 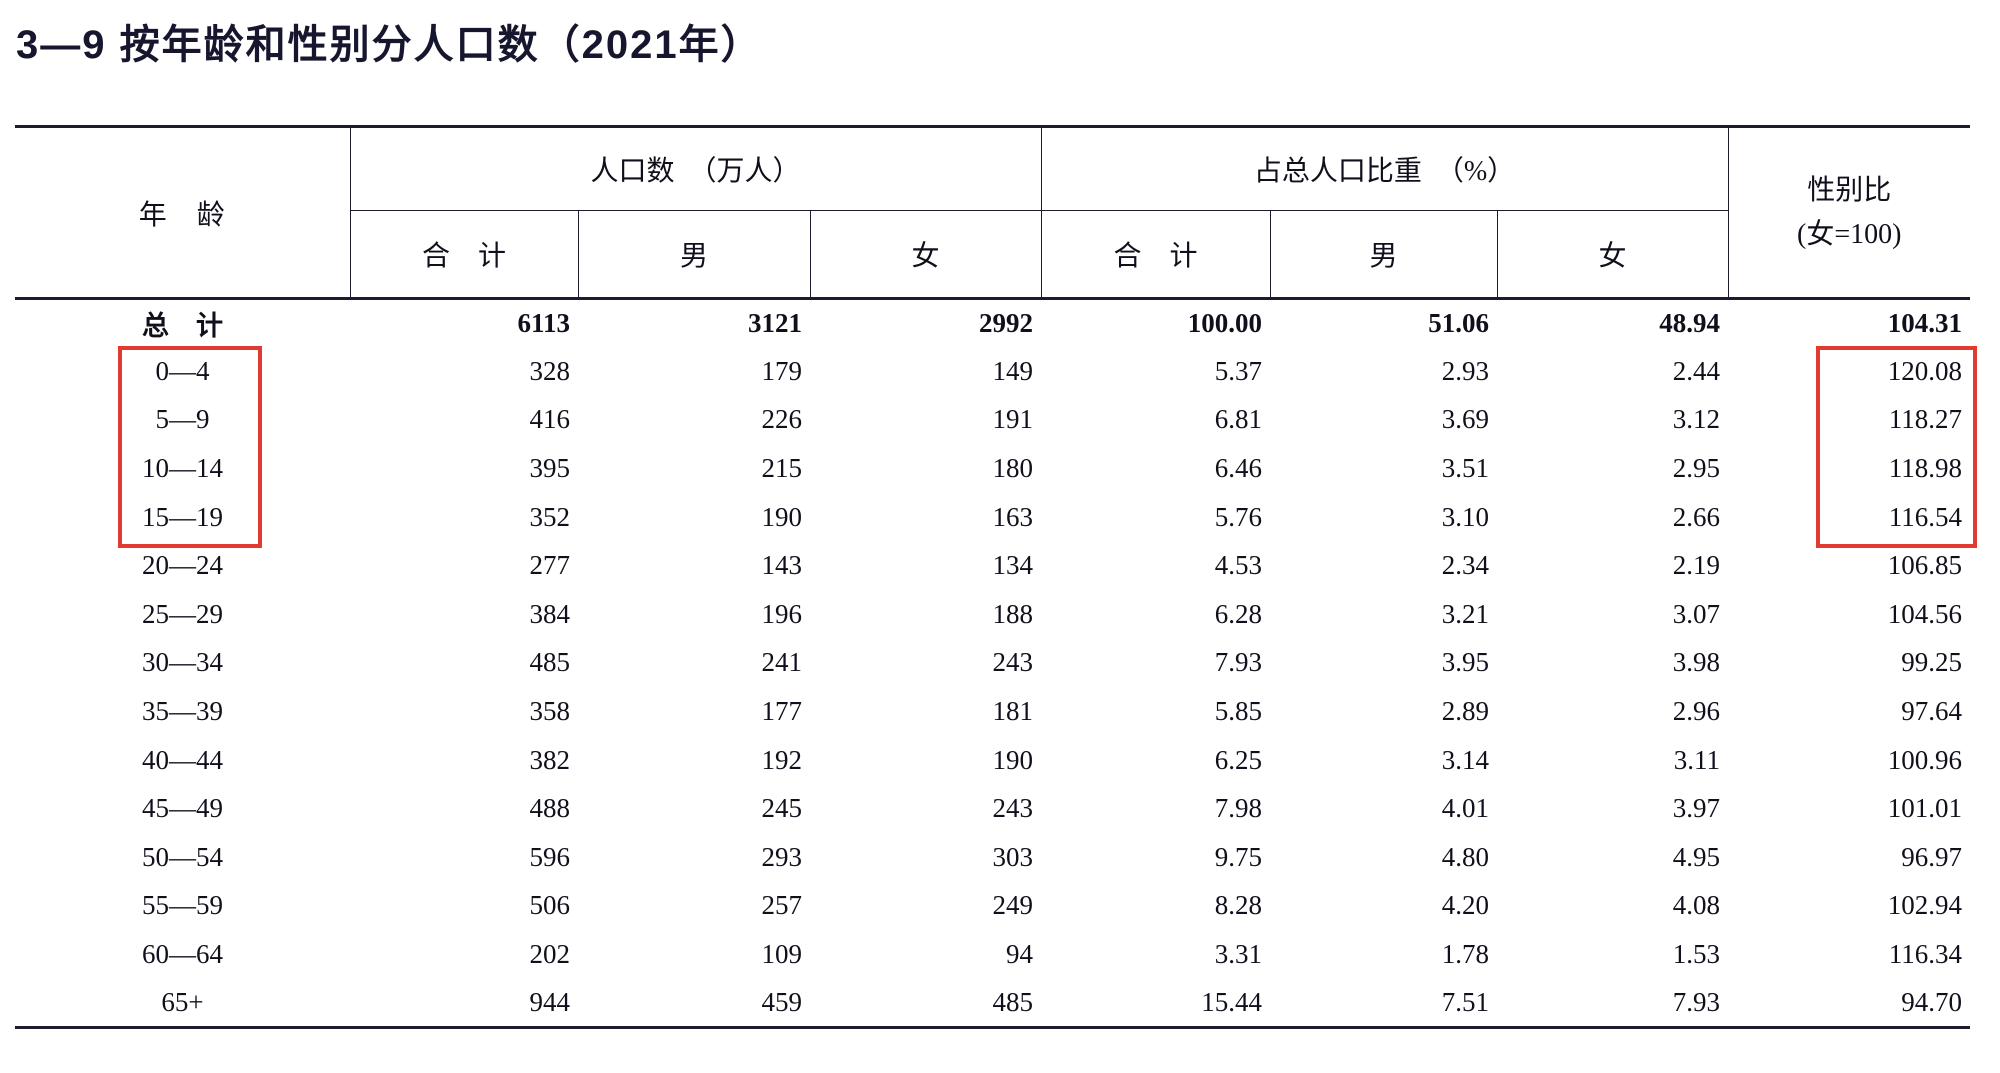 I want to click on age-label: 55—59, so click(x=182, y=905).